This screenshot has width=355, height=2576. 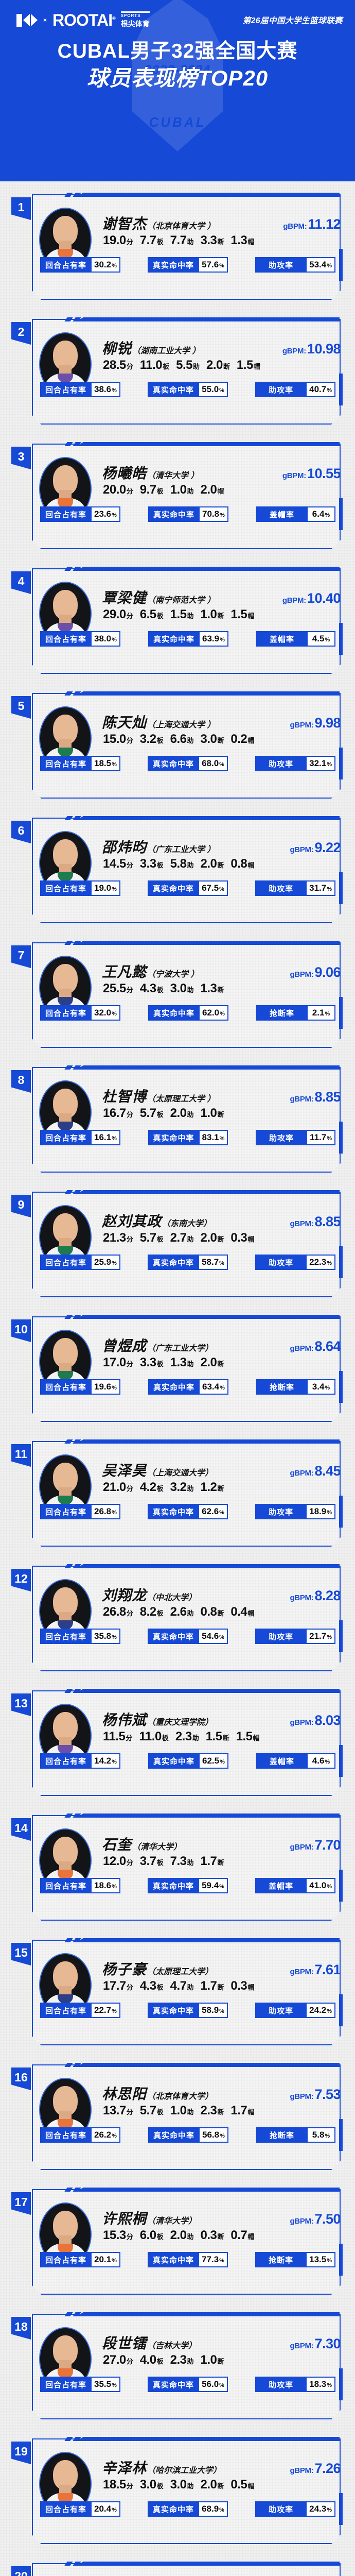 What do you see at coordinates (318, 389) in the screenshot?
I see `rate-number: 40.7` at bounding box center [318, 389].